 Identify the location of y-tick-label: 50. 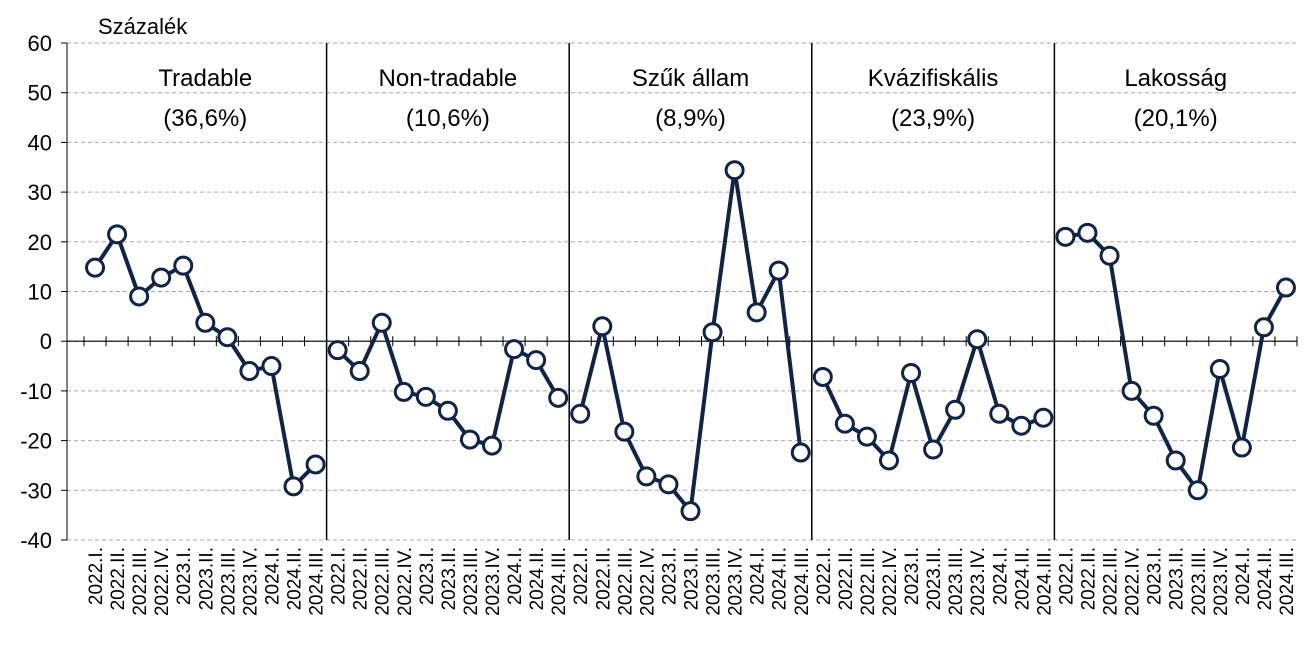
(40, 93).